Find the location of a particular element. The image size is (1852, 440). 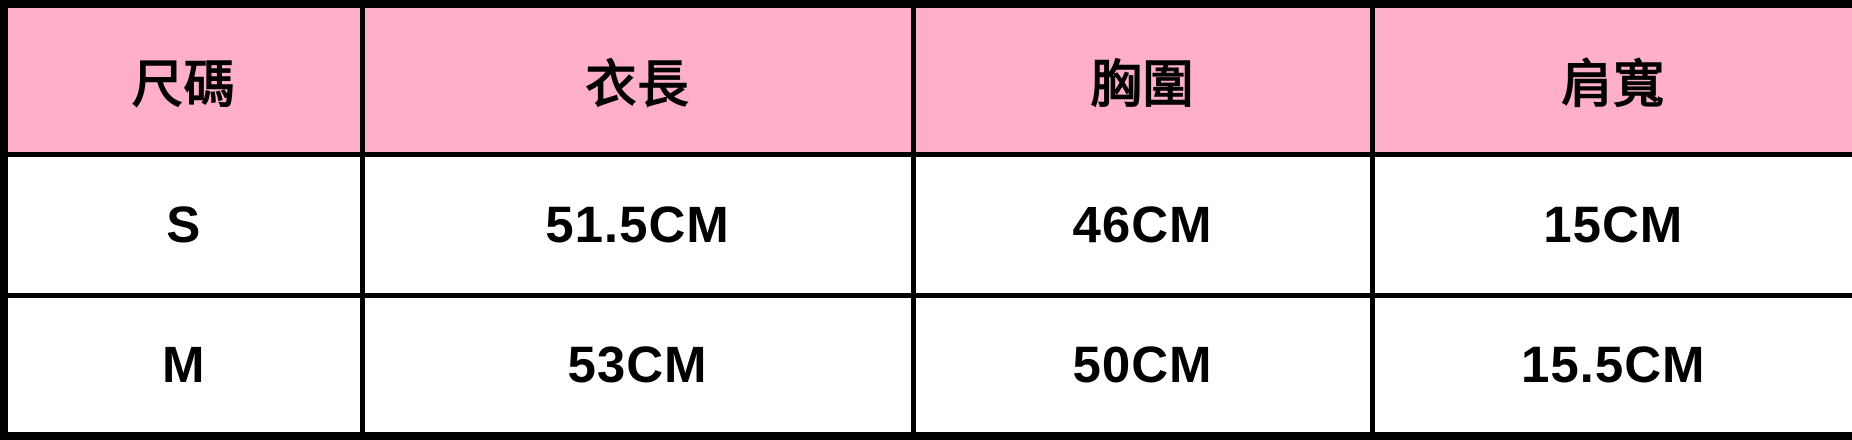

cell-chest-m: 50CM is located at coordinates (1142, 365).